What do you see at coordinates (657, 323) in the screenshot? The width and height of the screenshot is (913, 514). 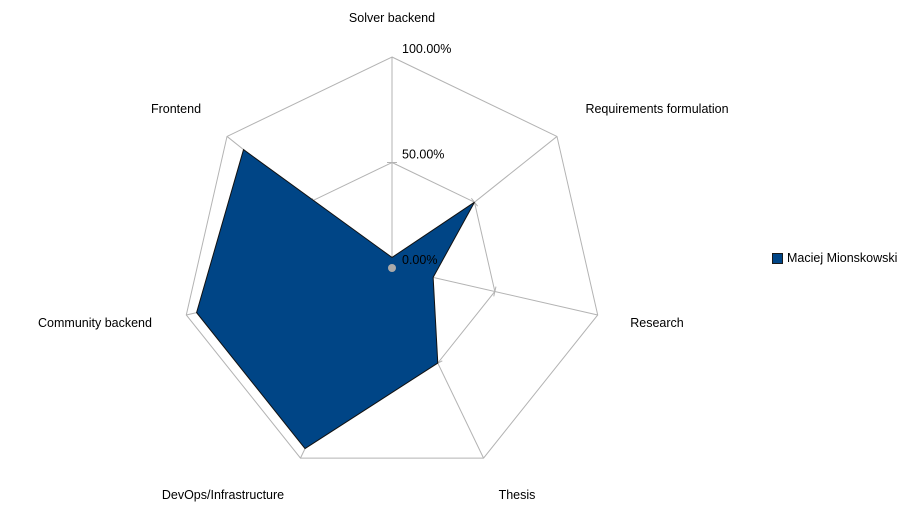 I see `category-label: Research` at bounding box center [657, 323].